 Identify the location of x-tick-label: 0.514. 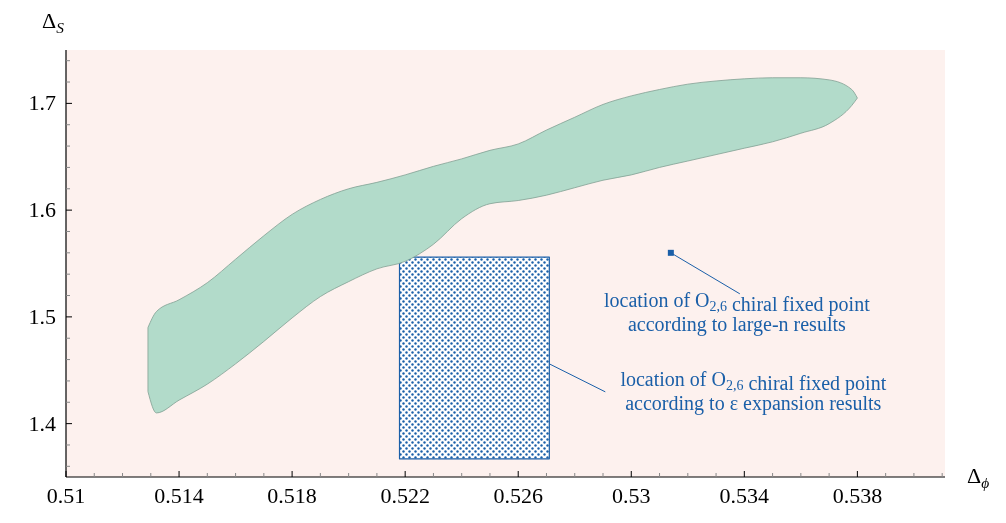
(179, 495).